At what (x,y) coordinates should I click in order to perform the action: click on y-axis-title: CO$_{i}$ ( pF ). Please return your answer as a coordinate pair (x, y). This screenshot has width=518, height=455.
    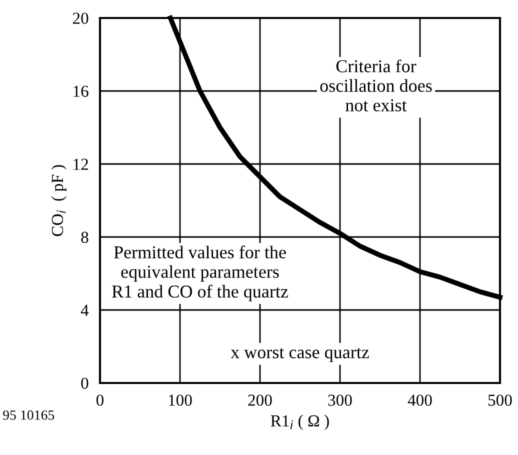
    Looking at the image, I should click on (58, 200).